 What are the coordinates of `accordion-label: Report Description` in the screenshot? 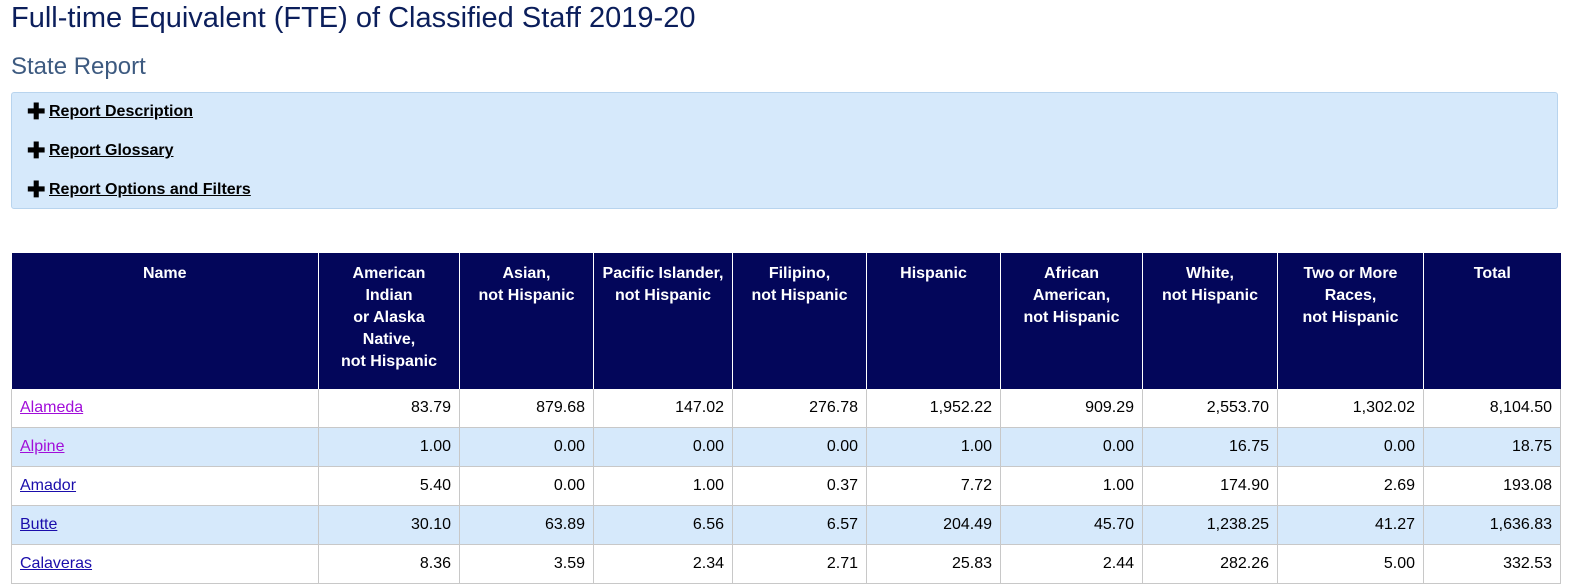 It's located at (121, 111).